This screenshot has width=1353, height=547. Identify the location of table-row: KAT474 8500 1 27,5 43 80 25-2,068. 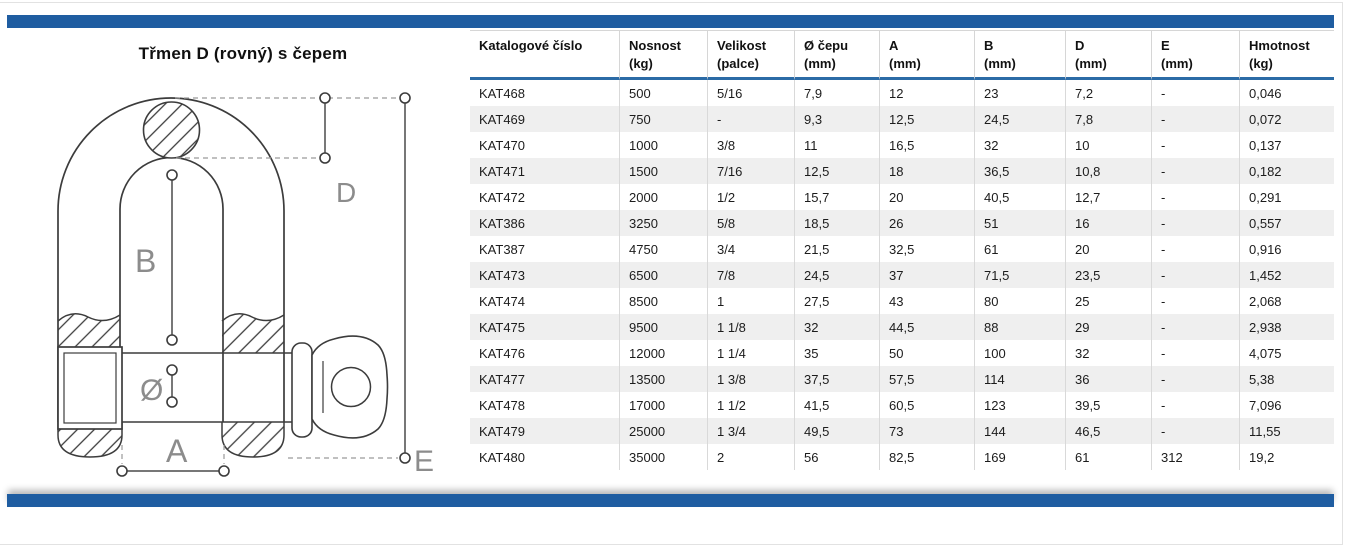
(902, 301).